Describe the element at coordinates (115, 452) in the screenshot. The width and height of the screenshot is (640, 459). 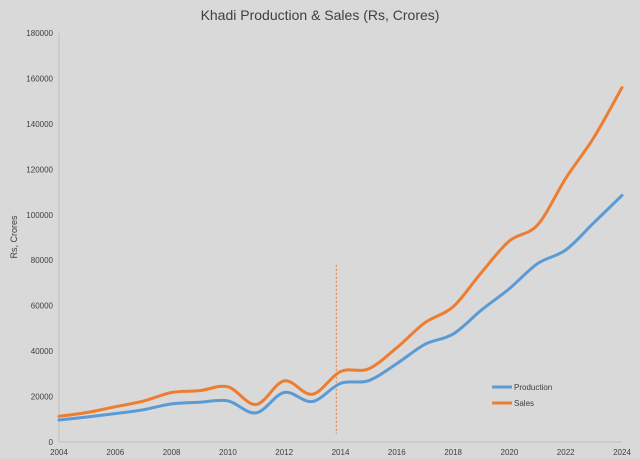
I see `x-tick-label: 2006` at that location.